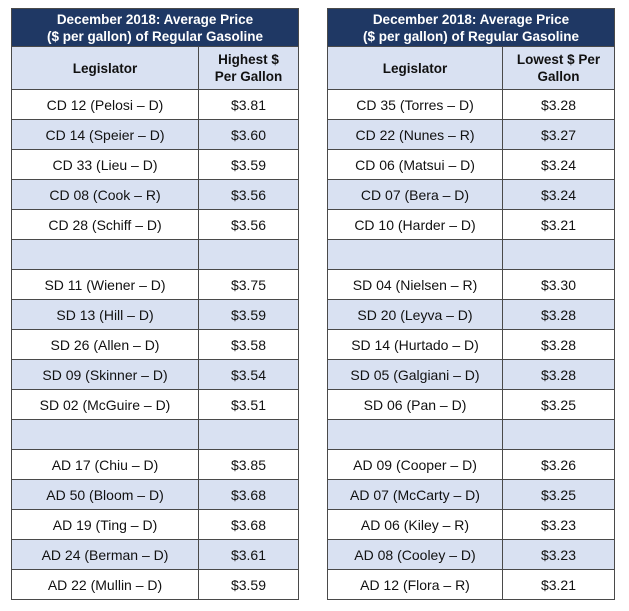 Image resolution: width=629 pixels, height=611 pixels. What do you see at coordinates (415, 494) in the screenshot?
I see `legislator-cell: AD 07 (McCarty – D)` at bounding box center [415, 494].